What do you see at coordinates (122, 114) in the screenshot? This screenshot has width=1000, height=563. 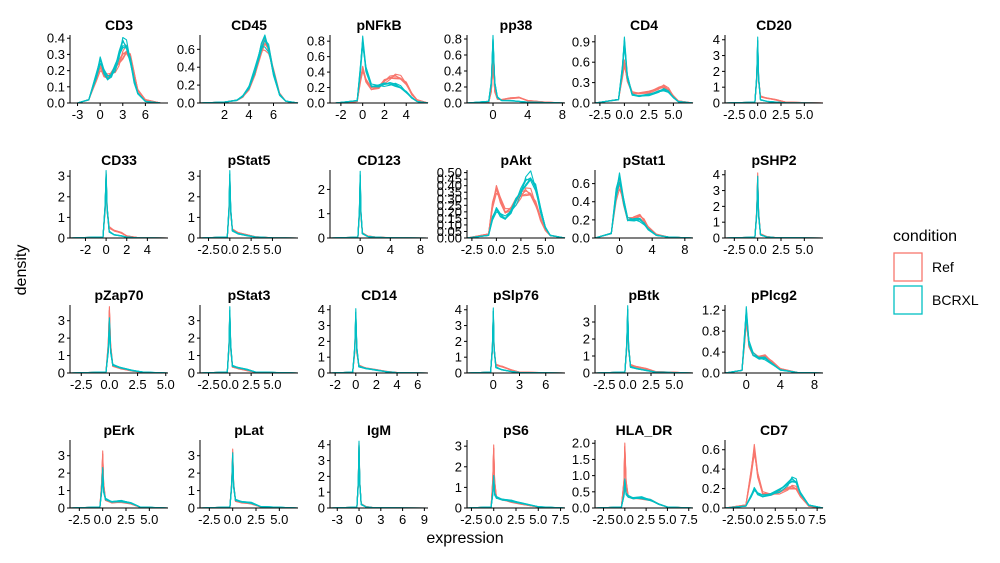 I see `x-tick-label: 3` at bounding box center [122, 114].